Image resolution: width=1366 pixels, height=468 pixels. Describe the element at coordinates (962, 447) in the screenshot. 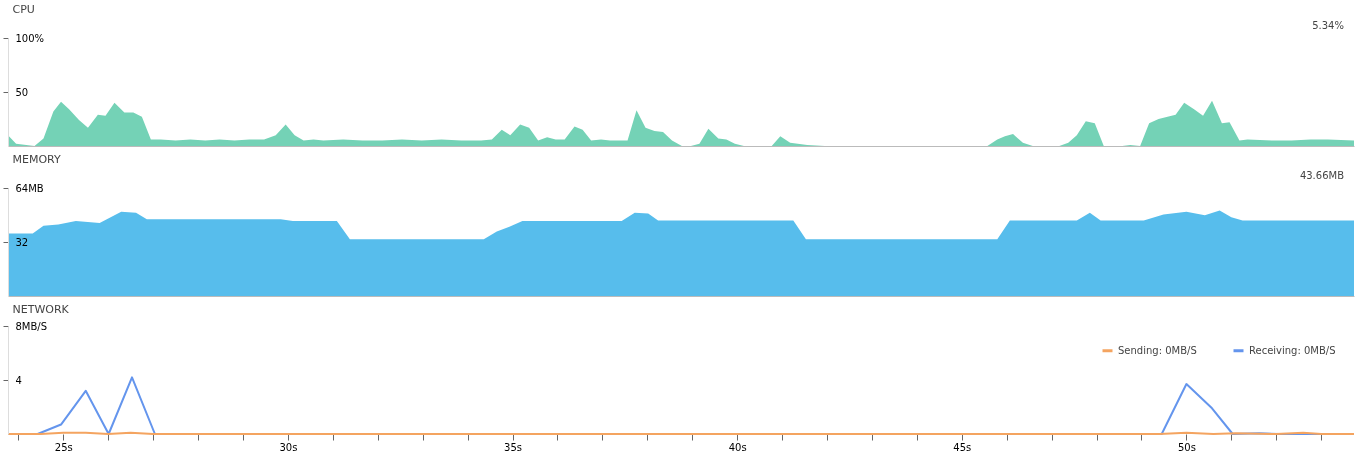

I see `x-tick-label: 45s` at that location.